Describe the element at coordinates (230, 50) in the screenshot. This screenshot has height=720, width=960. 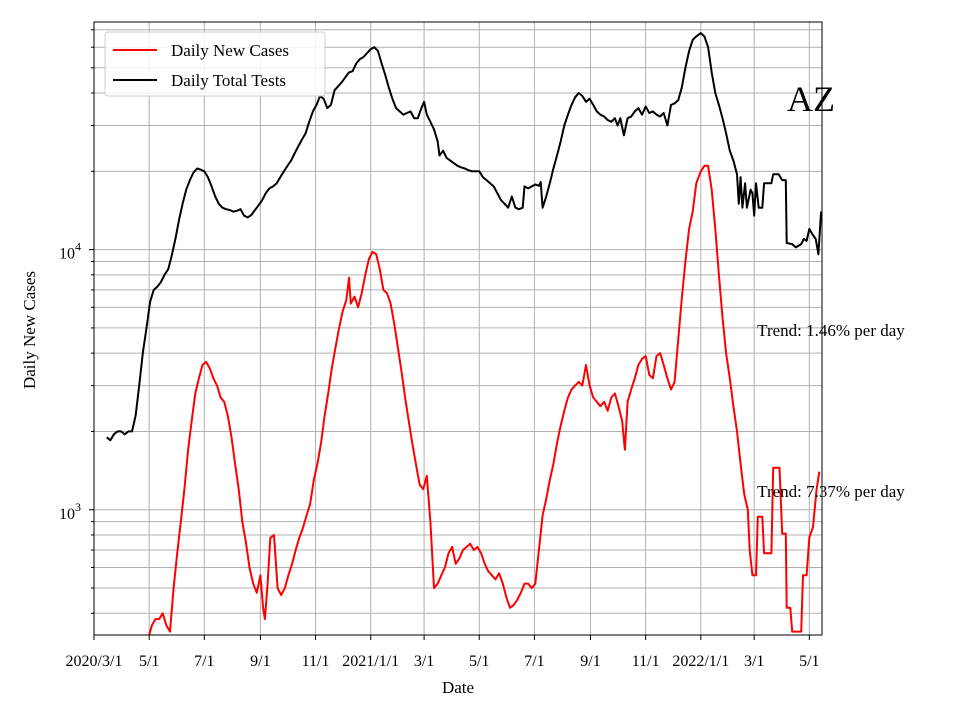
I see `legend-label-daily-new-cases: Daily New Cases` at that location.